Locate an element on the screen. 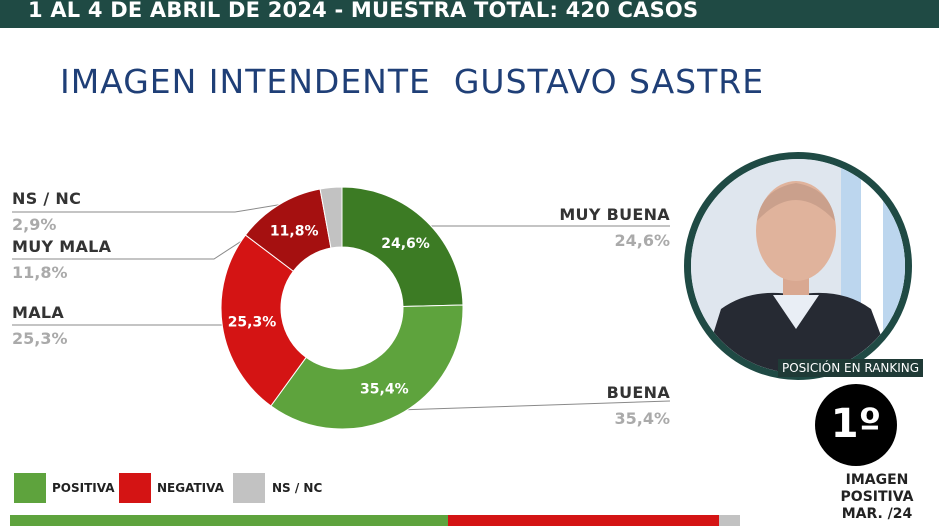 The height and width of the screenshot is (526, 939). label-muy-buena: MUY BUENA is located at coordinates (614, 214).